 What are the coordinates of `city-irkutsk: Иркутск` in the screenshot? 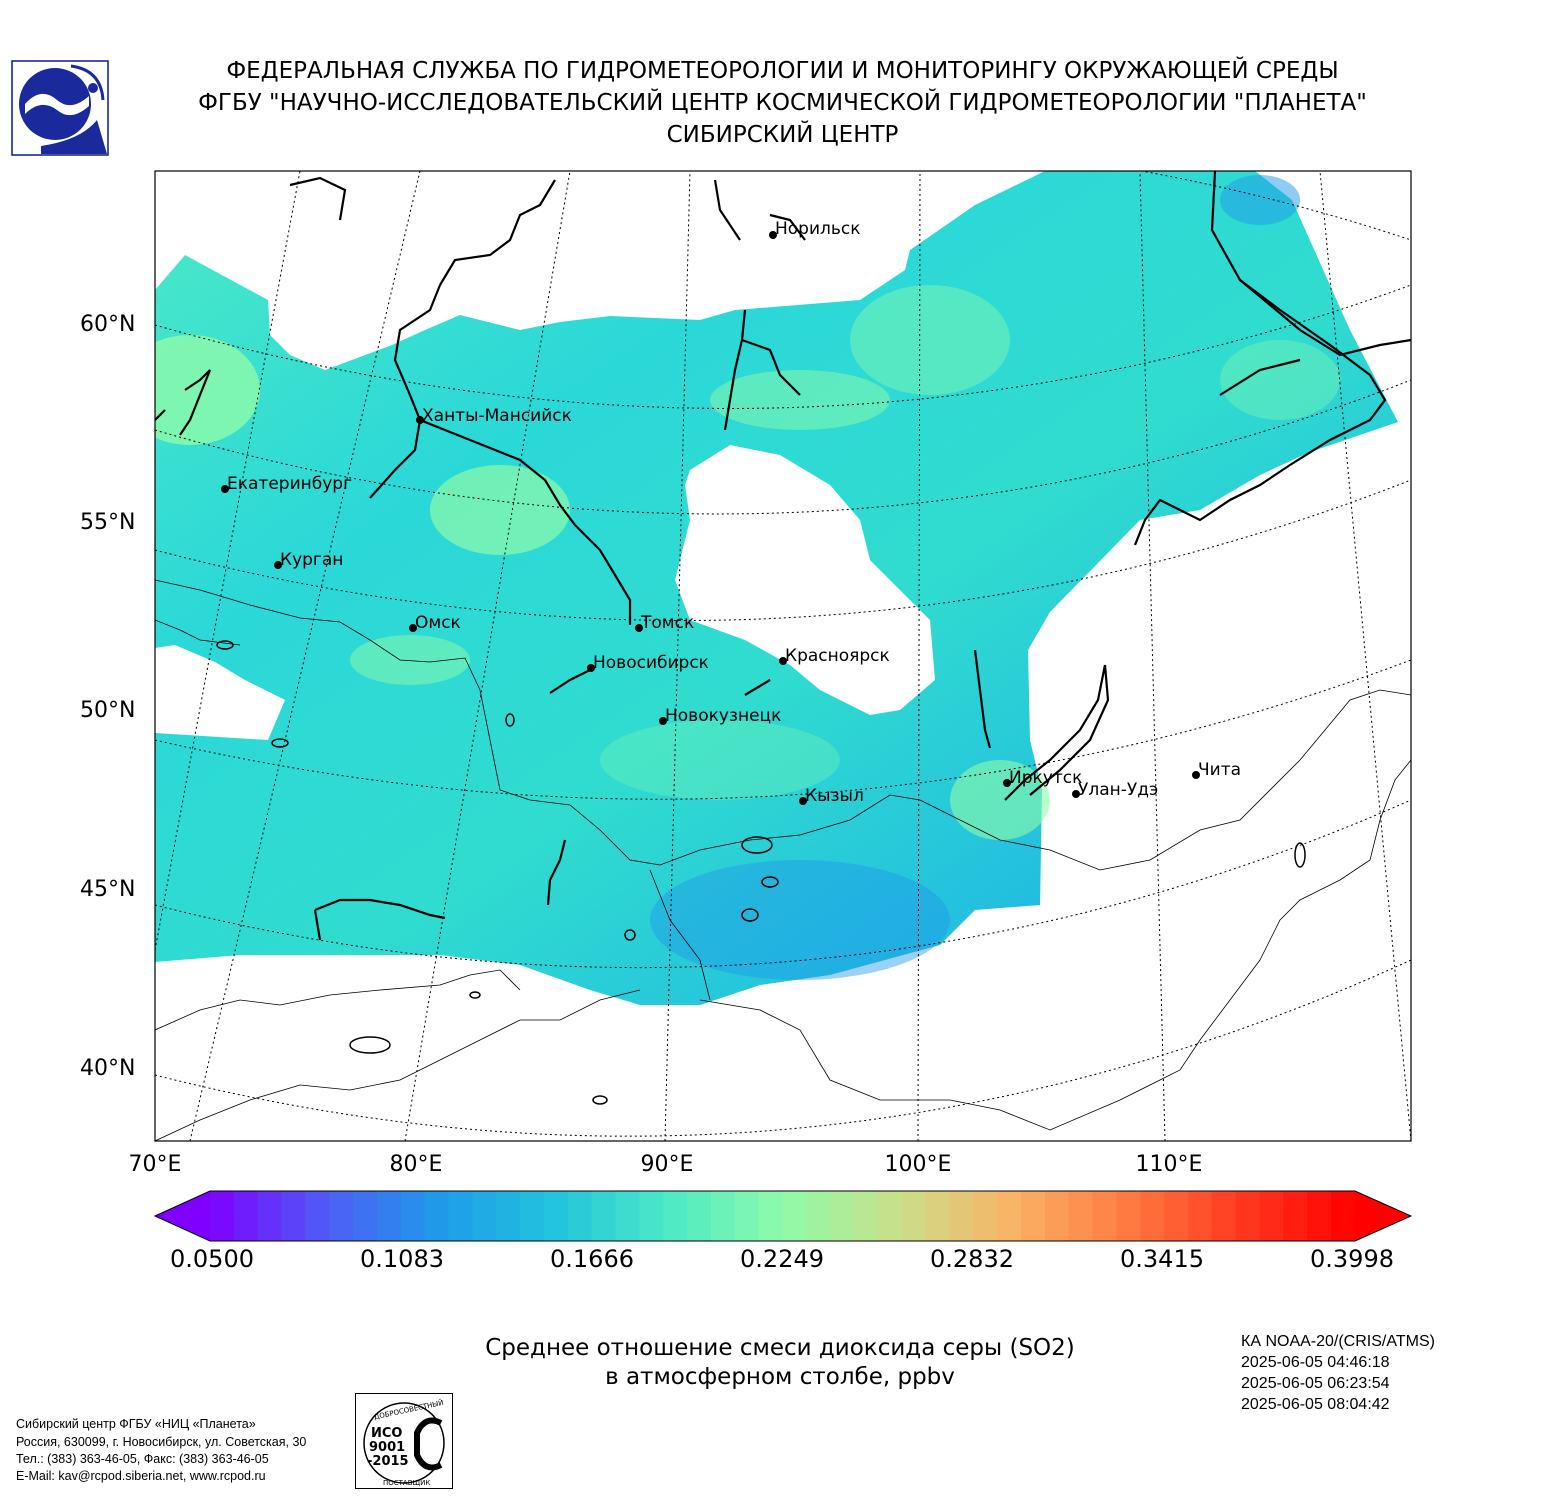 It's located at (1042, 778).